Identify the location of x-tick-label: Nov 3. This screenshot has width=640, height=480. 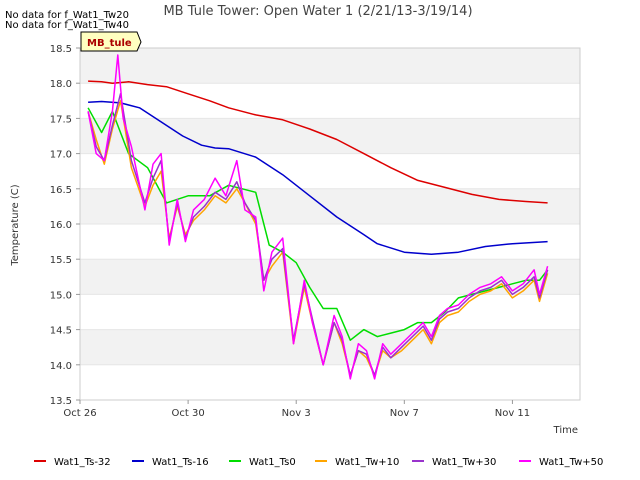
(296, 413).